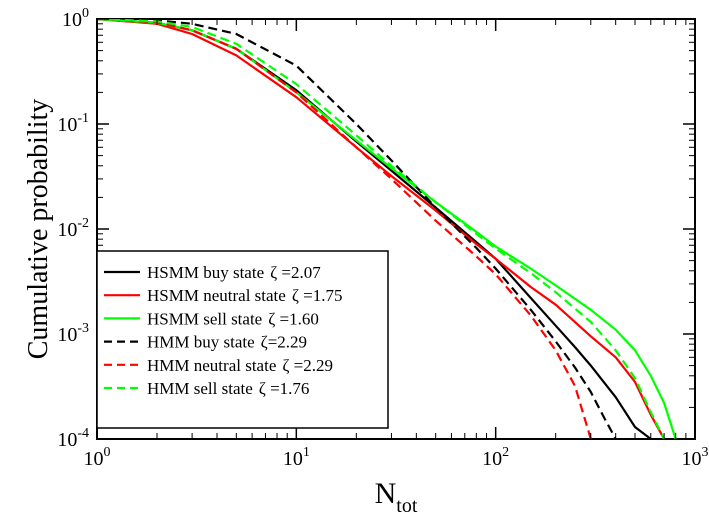 This screenshot has height=517, width=709. What do you see at coordinates (284, 342) in the screenshot?
I see `legend-zeta: ζ=2.29` at bounding box center [284, 342].